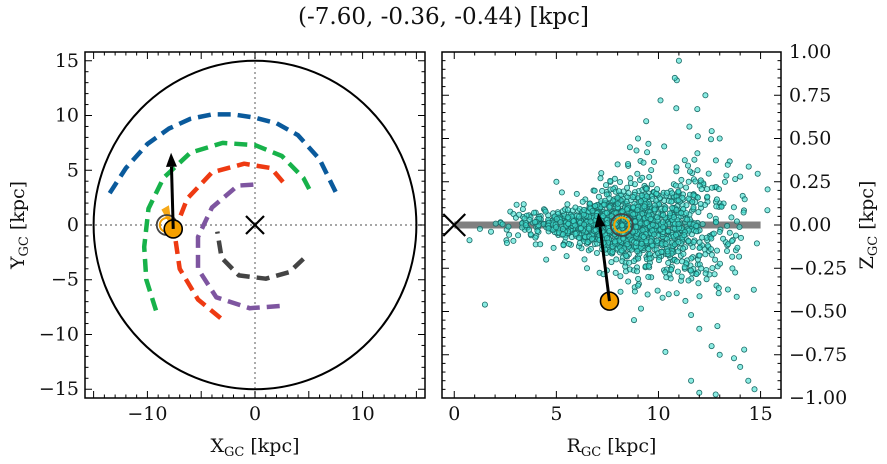 The image size is (887, 464). What do you see at coordinates (810, 225) in the screenshot?
I see `right-ytick-label: 0.00` at bounding box center [810, 225].